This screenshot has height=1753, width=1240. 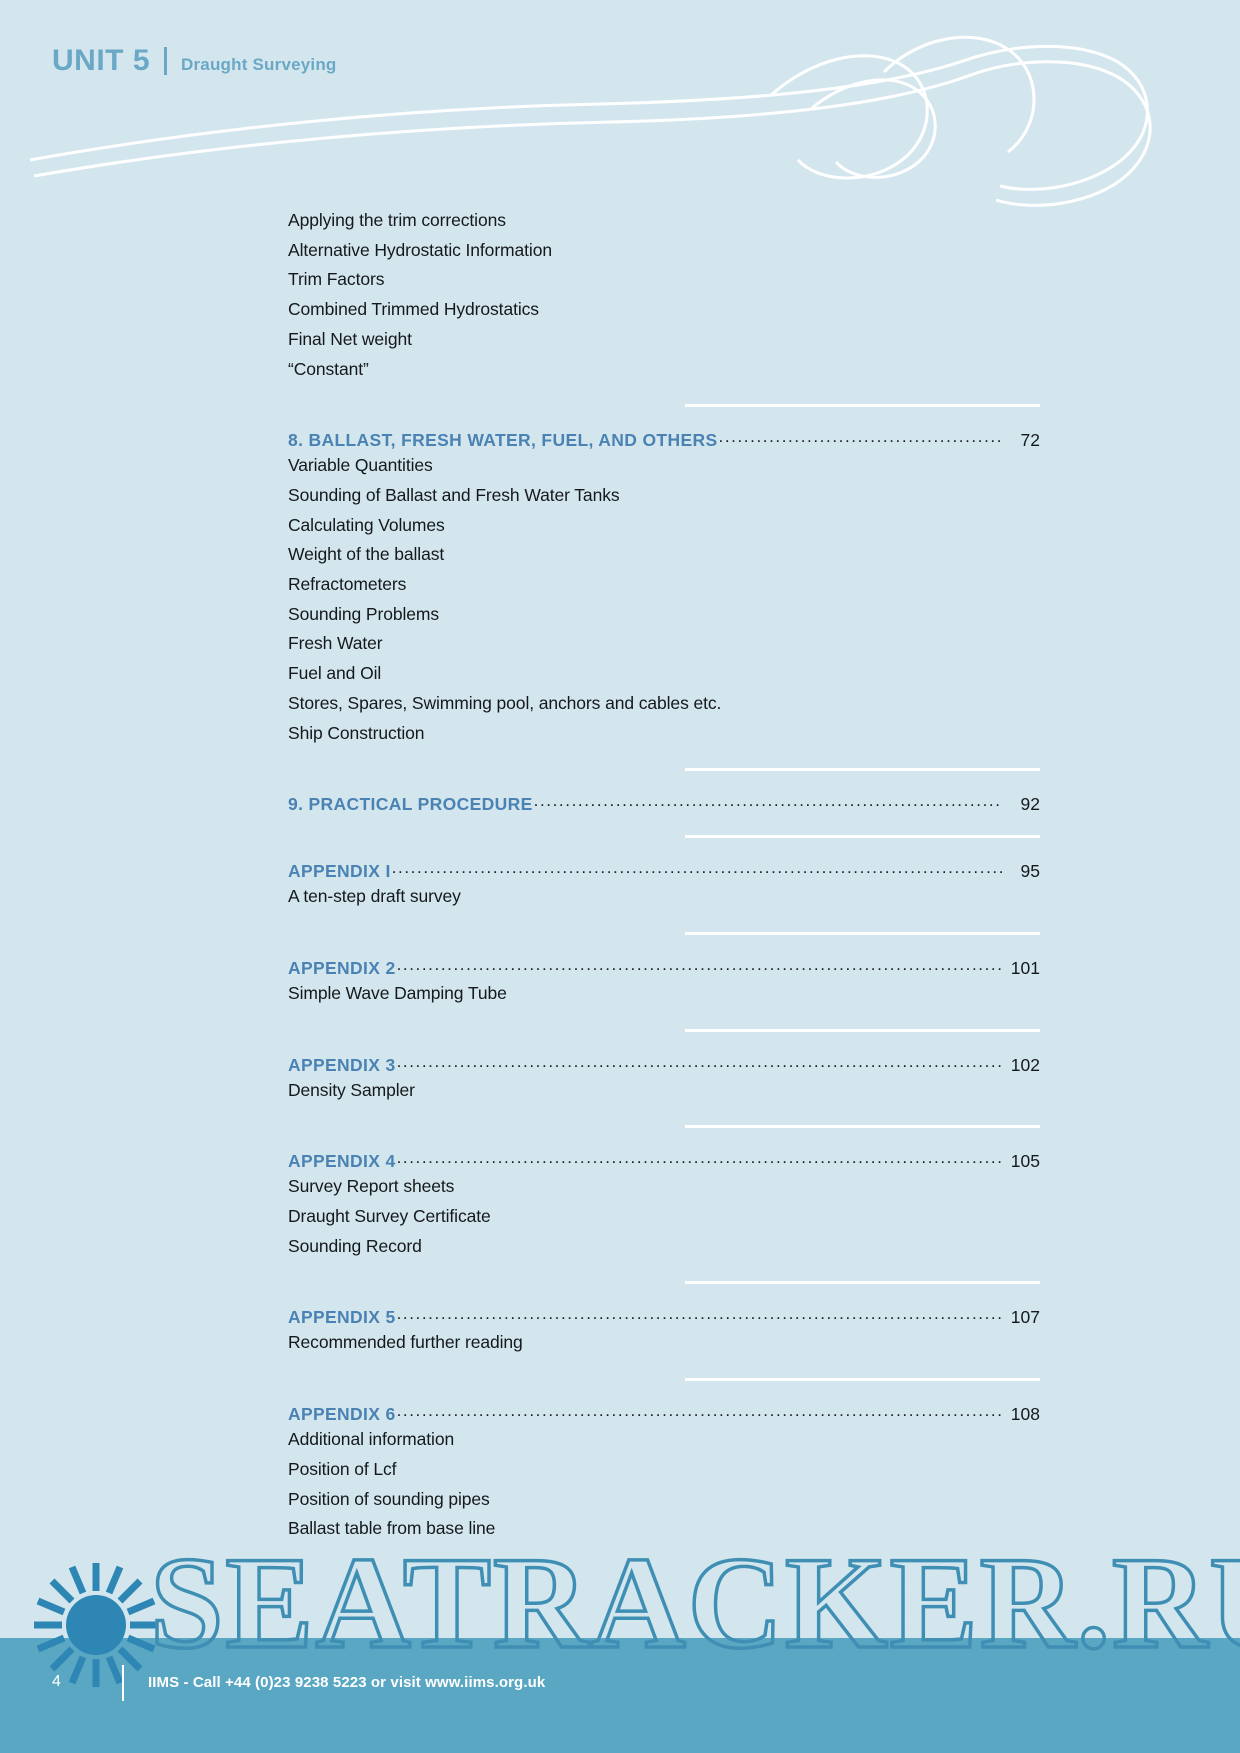 I want to click on toc-sub-item: Combined Trimmed Hydrostatics, so click(x=413, y=309).